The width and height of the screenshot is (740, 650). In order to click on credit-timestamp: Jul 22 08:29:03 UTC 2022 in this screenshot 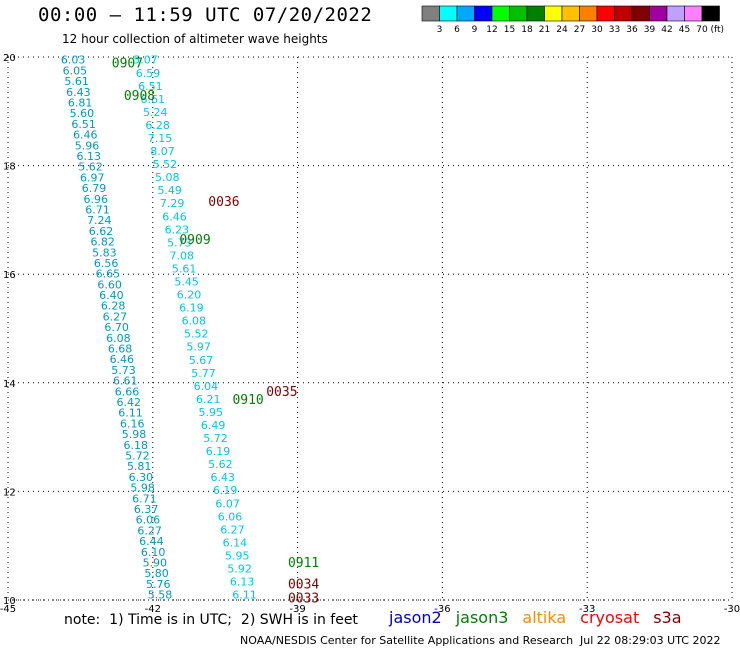, I will do `click(650, 640)`.